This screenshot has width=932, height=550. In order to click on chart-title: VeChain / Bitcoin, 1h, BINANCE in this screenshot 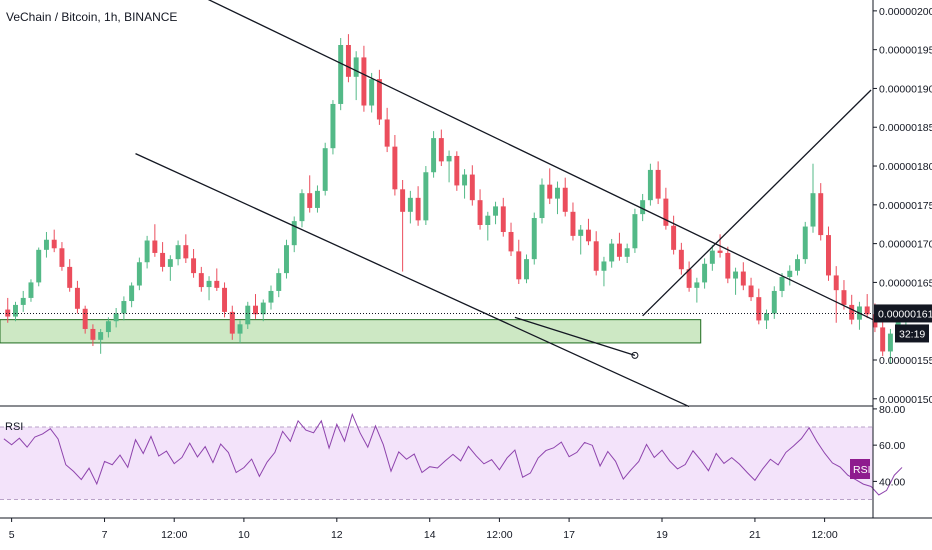, I will do `click(92, 17)`.